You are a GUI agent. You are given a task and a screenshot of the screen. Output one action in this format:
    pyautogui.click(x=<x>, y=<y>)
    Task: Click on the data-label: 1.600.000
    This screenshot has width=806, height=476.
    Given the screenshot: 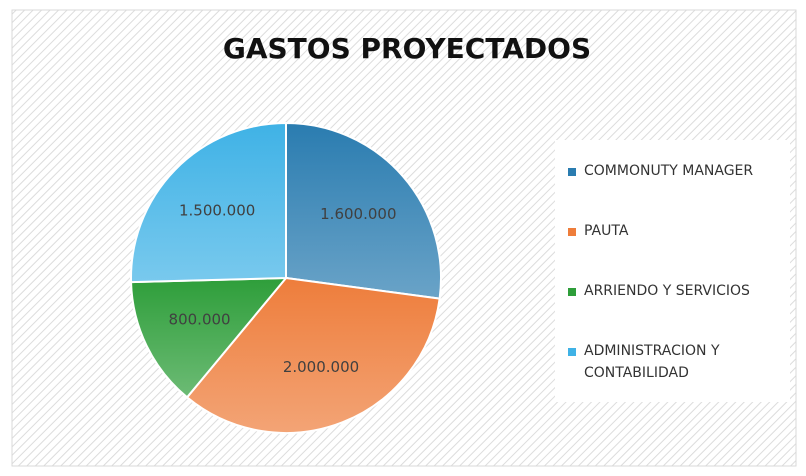 What is the action you would take?
    pyautogui.click(x=358, y=214)
    